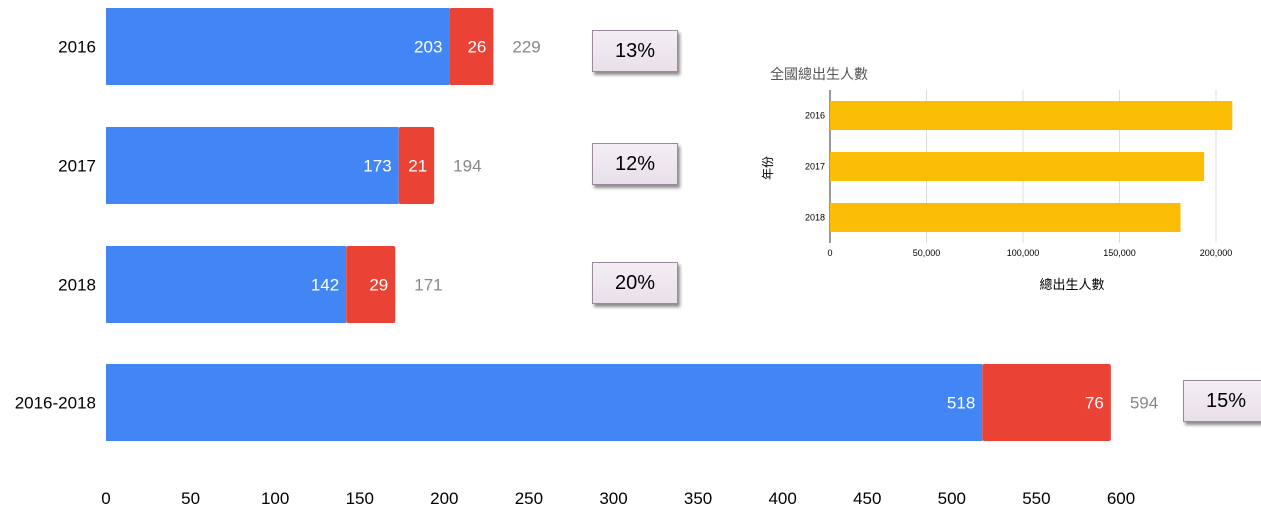  What do you see at coordinates (428, 285) in the screenshot?
I see `total-label: 171` at bounding box center [428, 285].